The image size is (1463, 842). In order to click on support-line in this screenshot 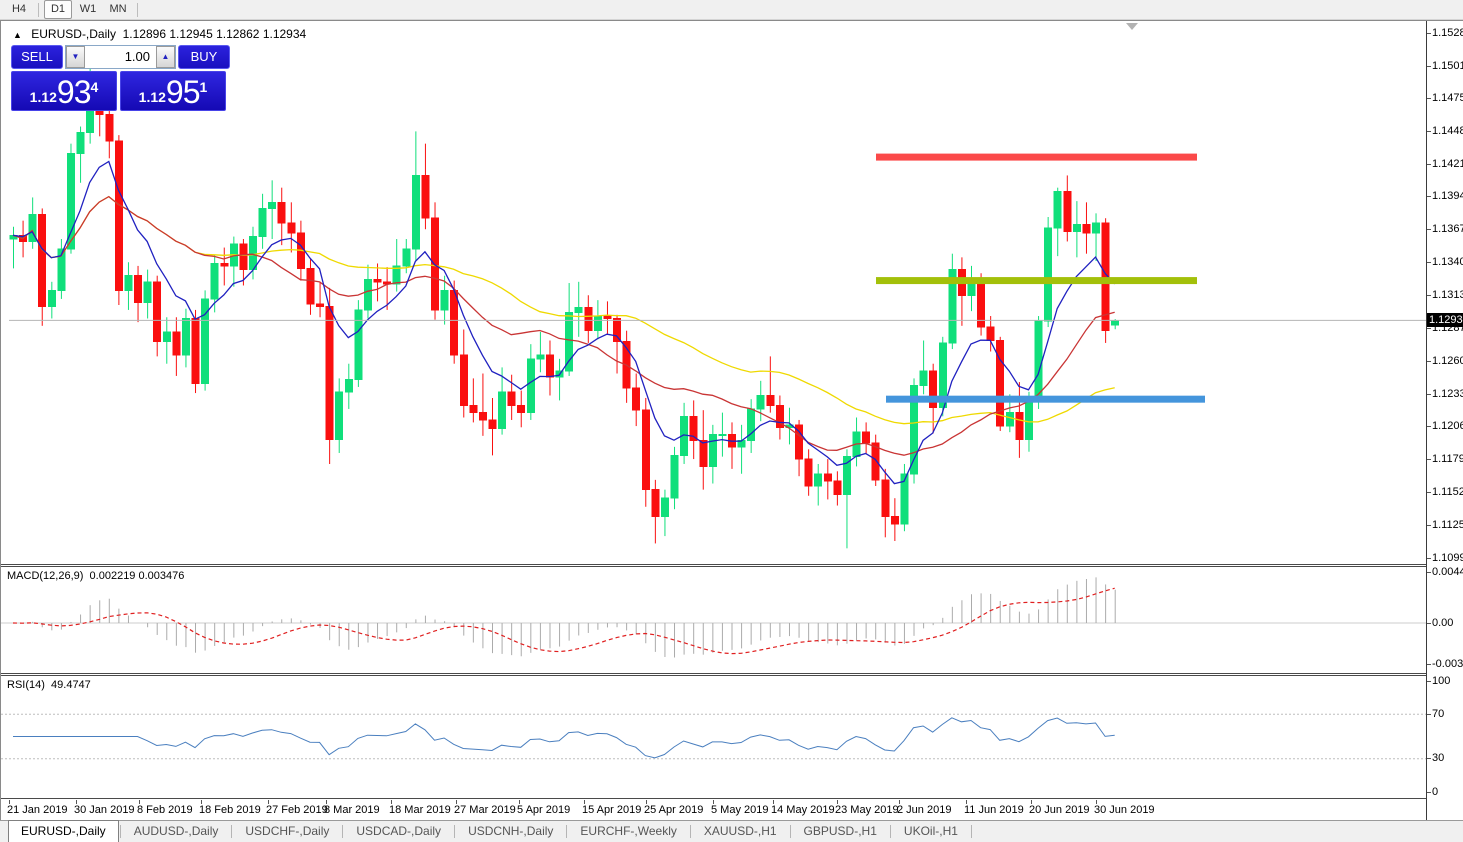, I will do `click(1045, 399)`.